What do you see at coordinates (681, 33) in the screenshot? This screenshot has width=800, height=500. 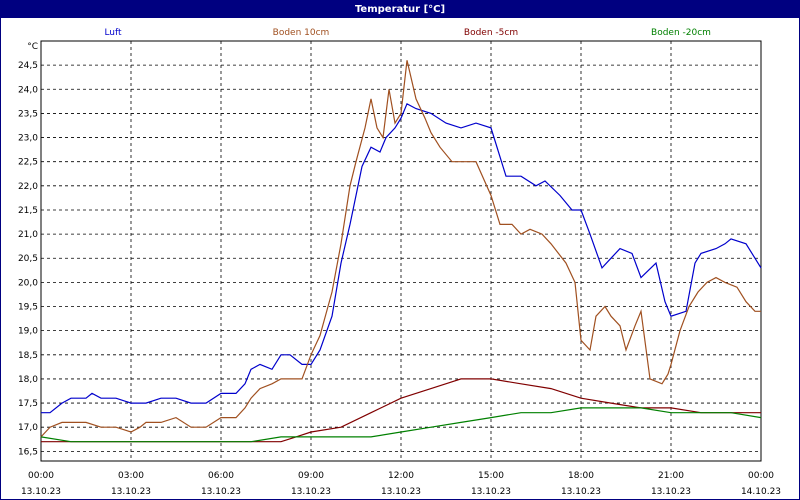 I see `legend-entry-3: Boden -20cm` at bounding box center [681, 33].